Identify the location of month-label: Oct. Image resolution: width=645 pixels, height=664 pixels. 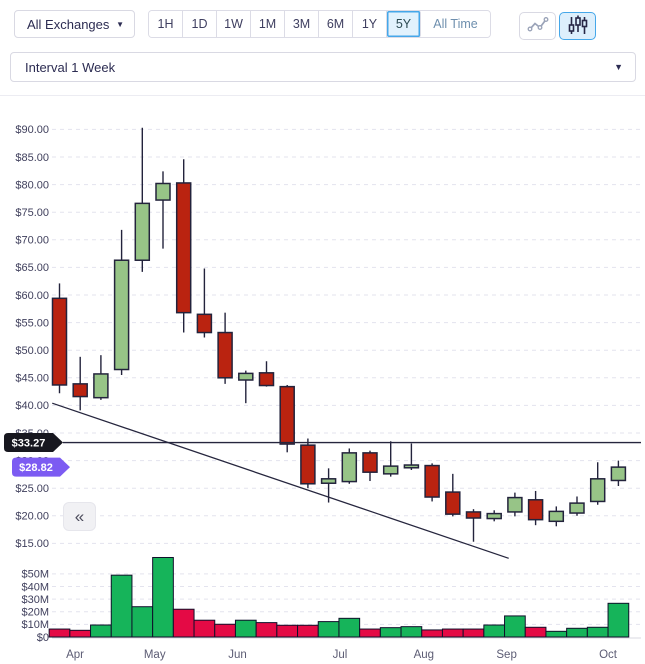
(608, 655).